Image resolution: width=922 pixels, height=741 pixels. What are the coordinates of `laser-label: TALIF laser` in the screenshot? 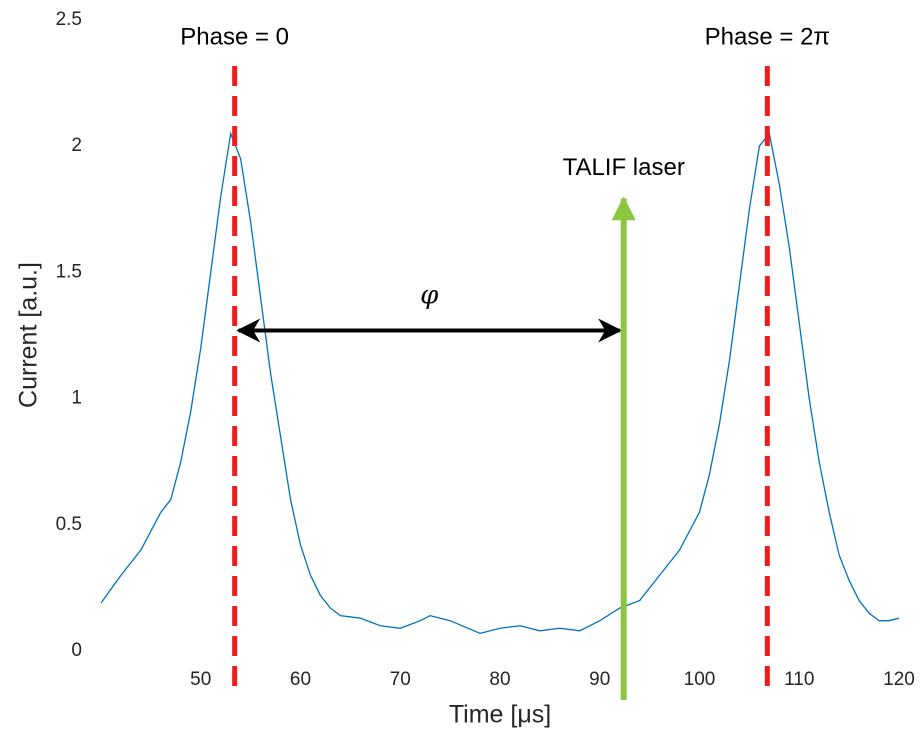 It's located at (624, 167).